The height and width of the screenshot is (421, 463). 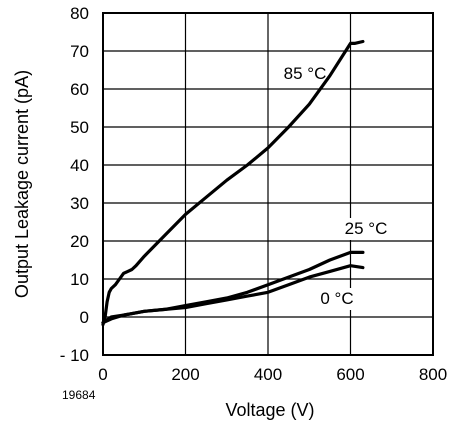 I want to click on y-tick-label: - 10, so click(x=74, y=355).